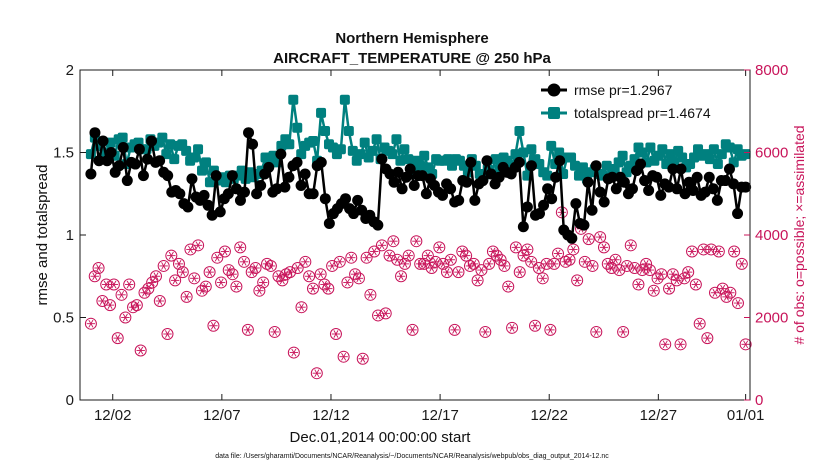  I want to click on x-axis-label: Dec.01,2014 00:00:00 start, so click(381, 437).